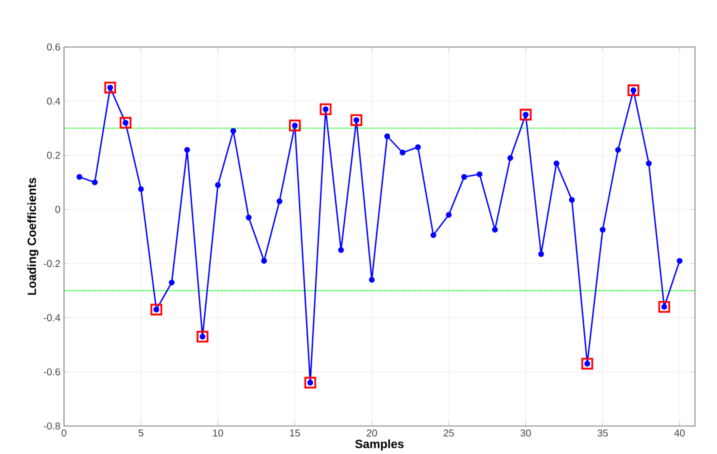 This screenshot has width=717, height=454. What do you see at coordinates (53, 47) in the screenshot?
I see `y-tick-label: 0.6` at bounding box center [53, 47].